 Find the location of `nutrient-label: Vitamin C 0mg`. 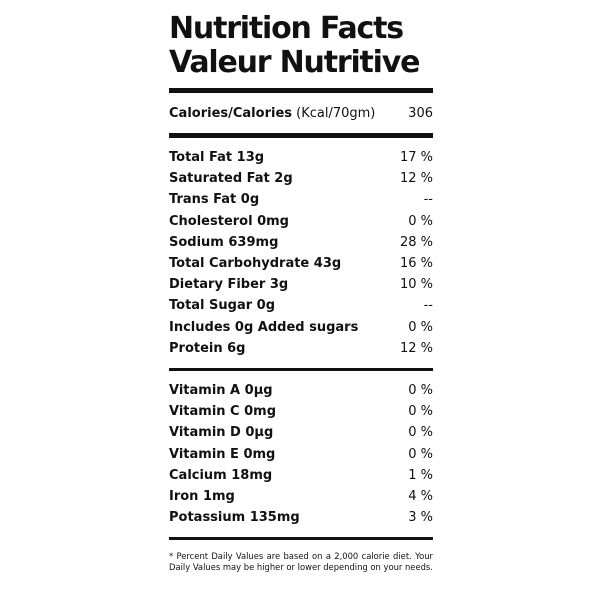

nutrient-label: Vitamin C 0mg is located at coordinates (223, 412).